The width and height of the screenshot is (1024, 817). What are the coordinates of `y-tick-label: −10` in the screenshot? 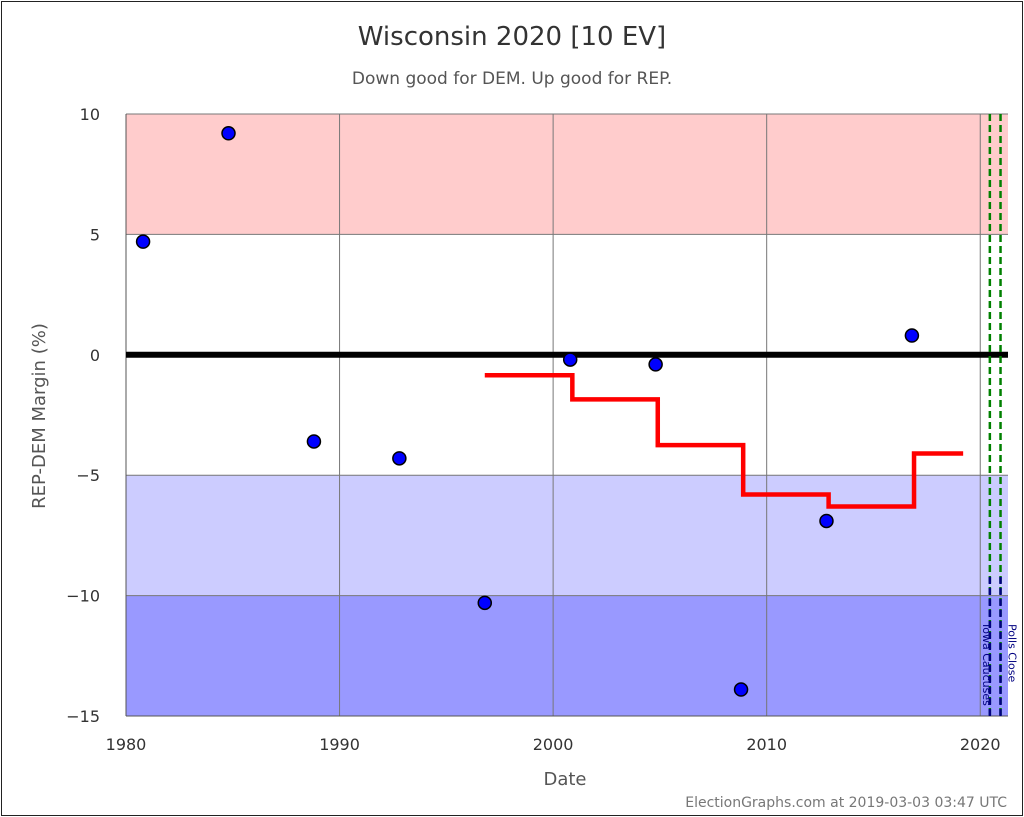 It's located at (83, 596).